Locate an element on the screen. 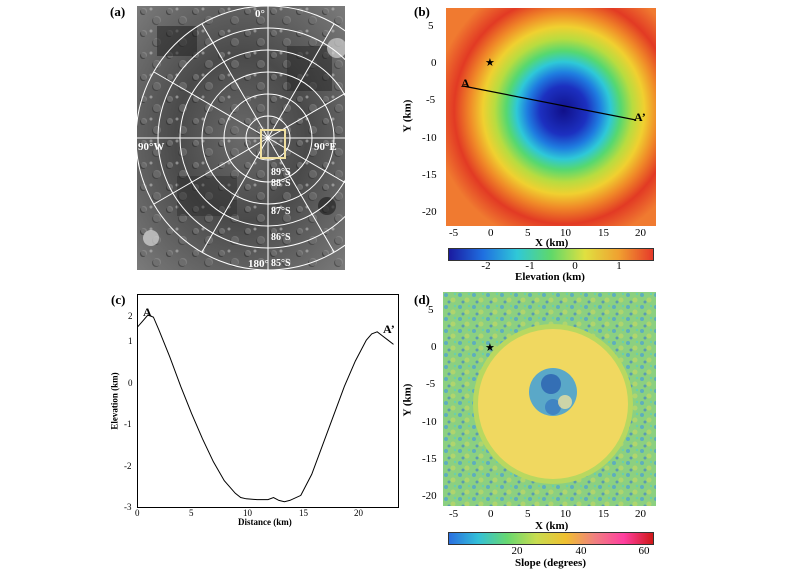 This screenshot has height=574, width=806. ytick-c: -1 is located at coordinates (128, 424).